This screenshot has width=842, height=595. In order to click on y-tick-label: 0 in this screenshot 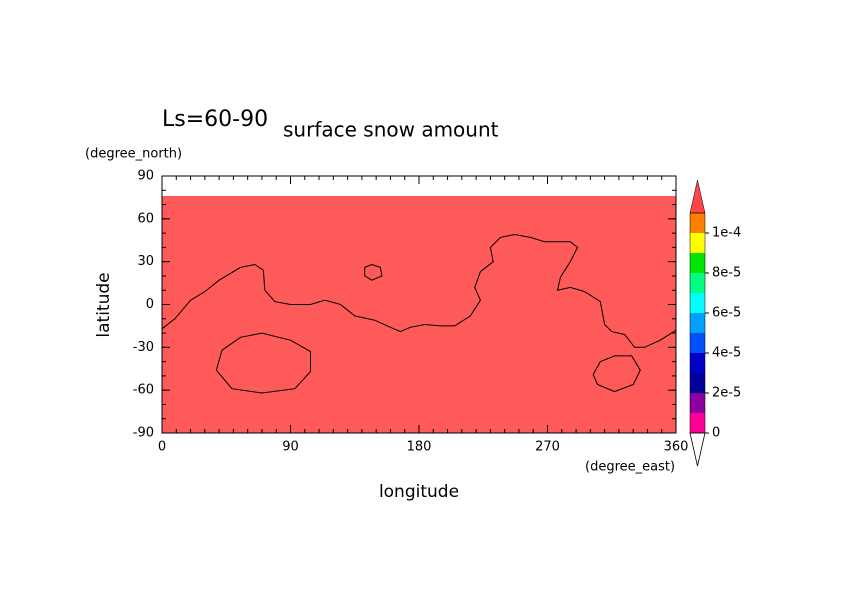, I will do `click(150, 304)`.